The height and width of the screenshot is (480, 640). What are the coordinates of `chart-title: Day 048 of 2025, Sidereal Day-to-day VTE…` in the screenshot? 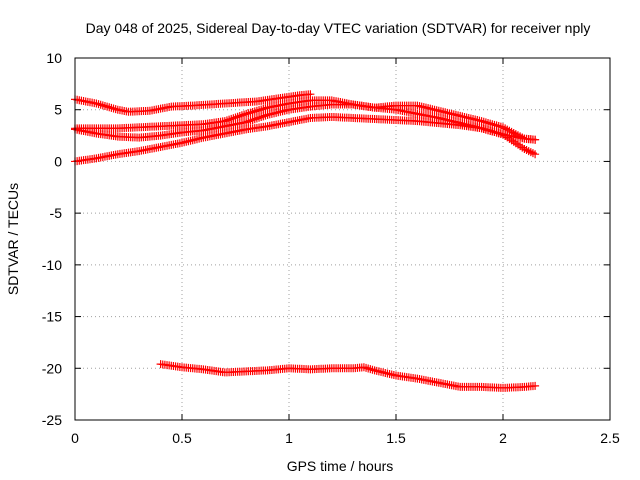 It's located at (338, 28).